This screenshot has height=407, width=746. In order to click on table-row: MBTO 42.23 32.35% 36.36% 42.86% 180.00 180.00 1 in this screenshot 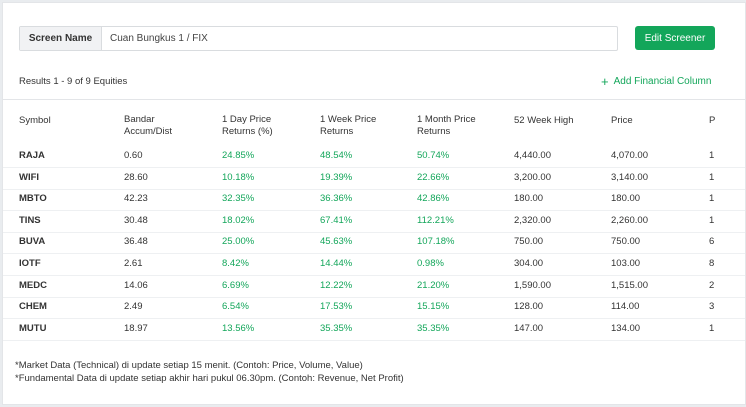, I will do `click(374, 200)`.